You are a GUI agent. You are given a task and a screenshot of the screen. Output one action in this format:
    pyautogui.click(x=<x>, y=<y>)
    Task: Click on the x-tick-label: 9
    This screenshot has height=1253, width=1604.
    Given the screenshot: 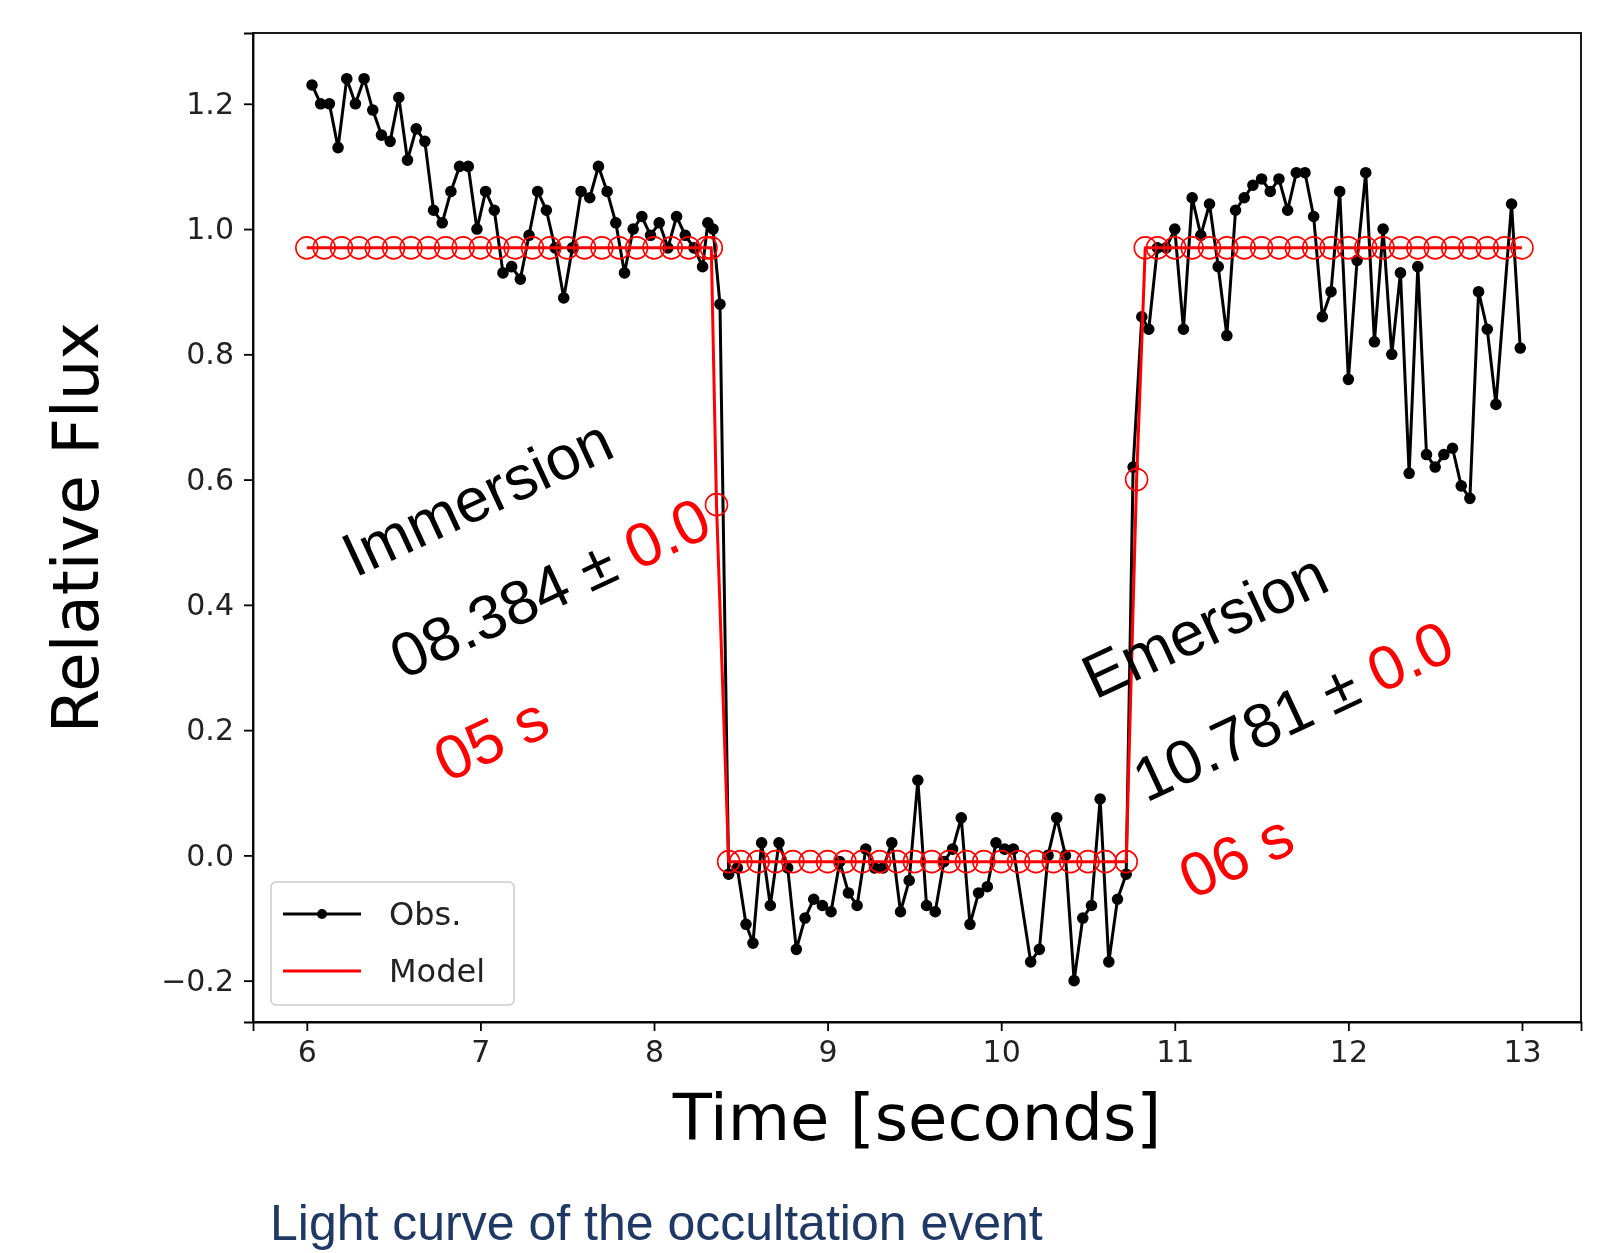 What is the action you would take?
    pyautogui.click(x=828, y=1052)
    